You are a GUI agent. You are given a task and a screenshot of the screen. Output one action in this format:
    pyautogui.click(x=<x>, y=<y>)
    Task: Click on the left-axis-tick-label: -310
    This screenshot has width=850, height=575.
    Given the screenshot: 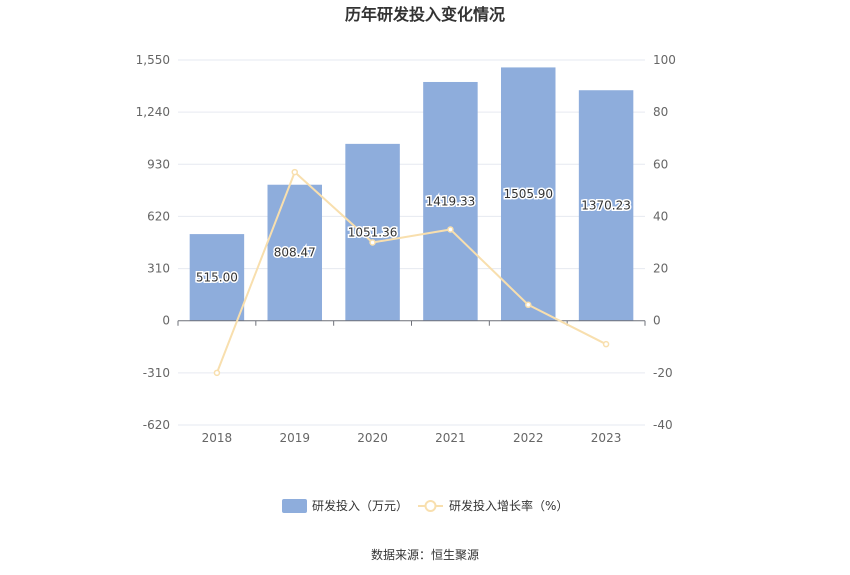 What is the action you would take?
    pyautogui.click(x=156, y=373)
    